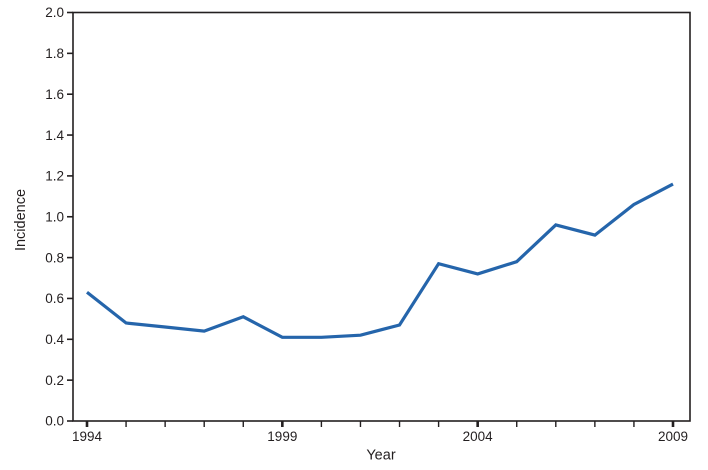 The width and height of the screenshot is (708, 470). I want to click on y-tick-label: 0.6, so click(54, 298).